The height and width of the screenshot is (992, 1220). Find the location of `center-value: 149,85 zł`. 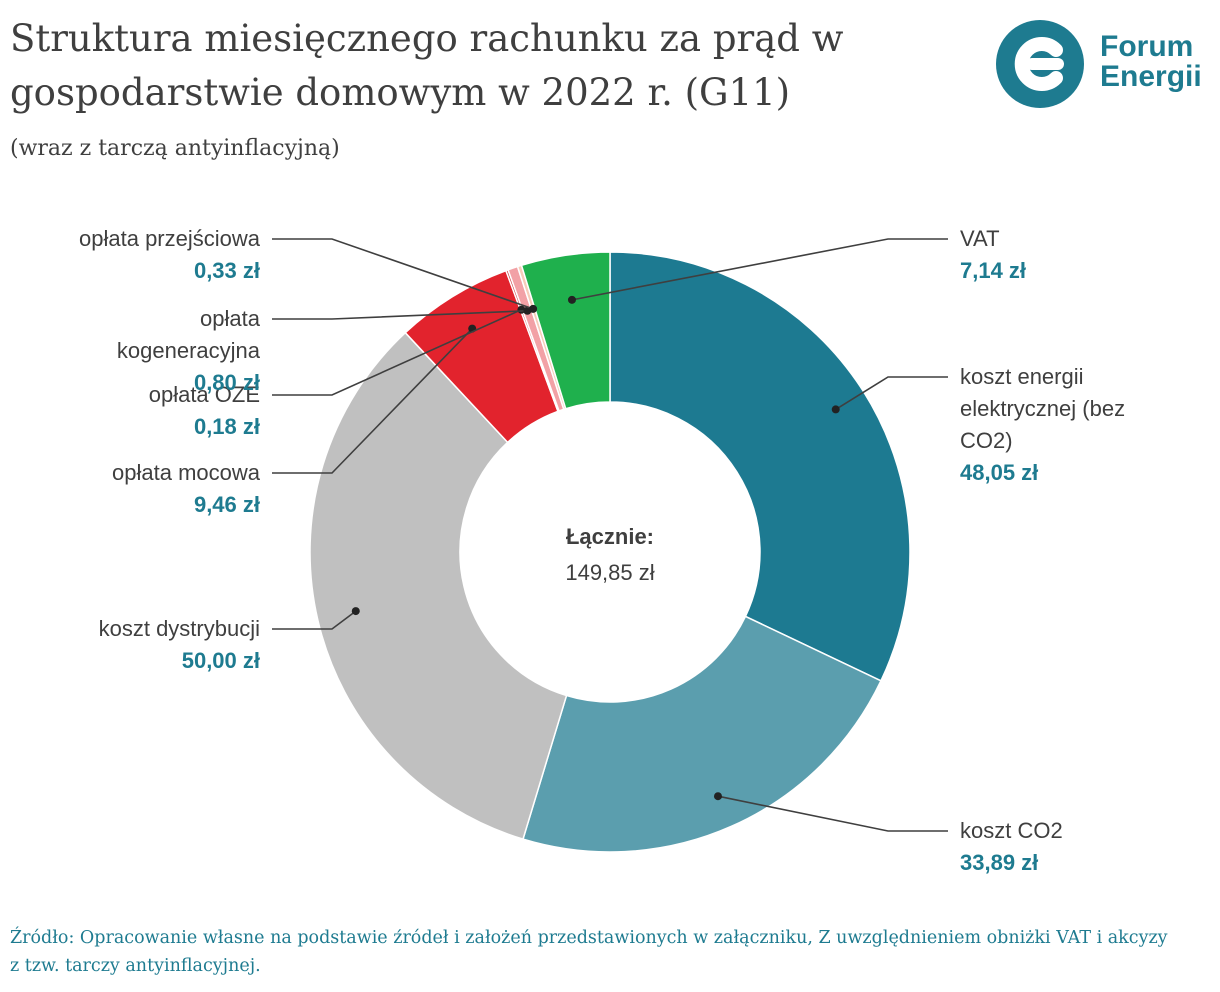

center-value: 149,85 zł is located at coordinates (609, 572).